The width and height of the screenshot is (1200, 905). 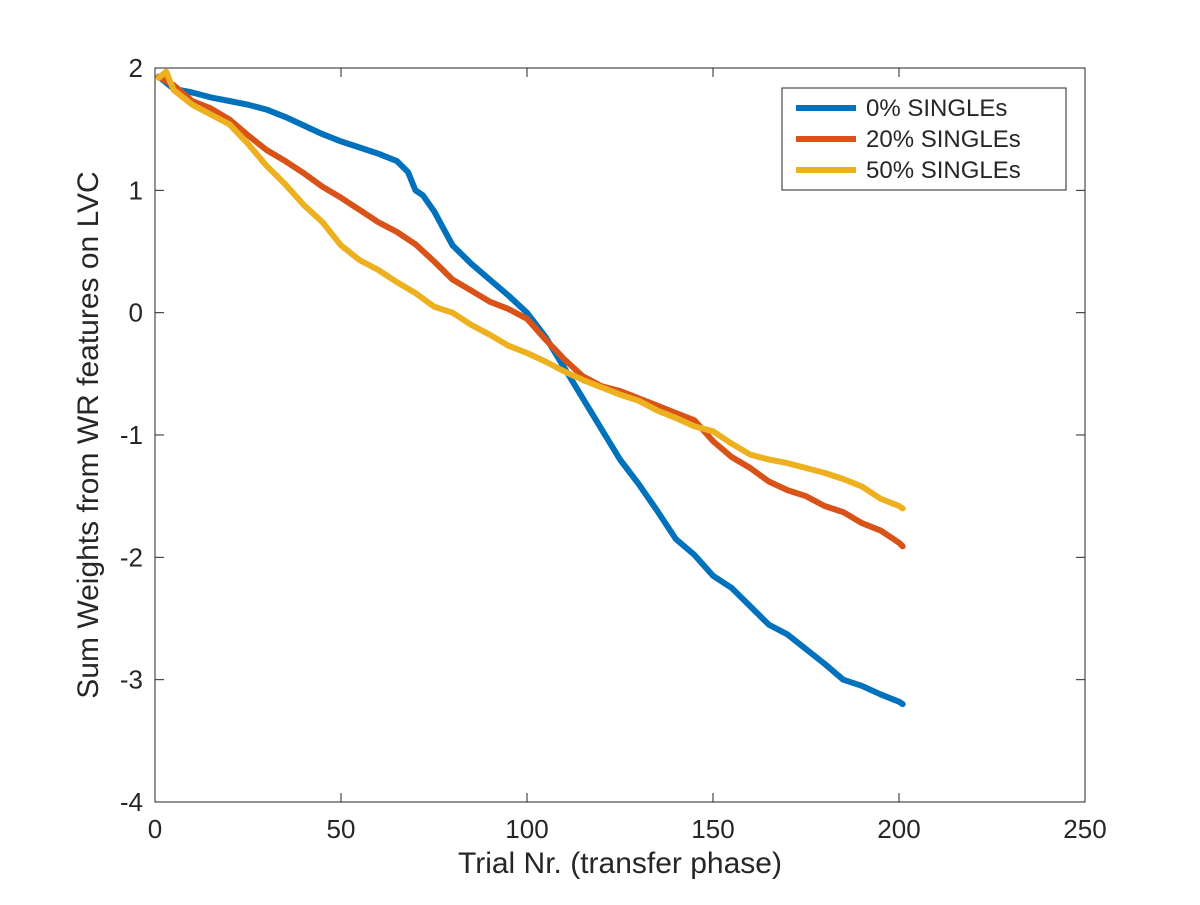 What do you see at coordinates (88, 434) in the screenshot?
I see `y-axis-label: Sum Weights from WR features on LVC` at bounding box center [88, 434].